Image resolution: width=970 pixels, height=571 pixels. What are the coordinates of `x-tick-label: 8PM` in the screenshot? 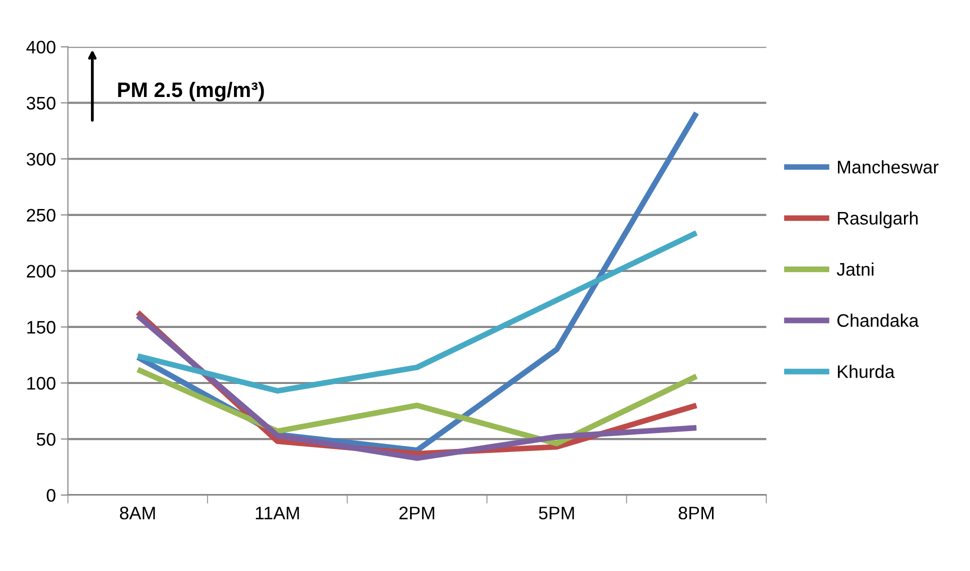 It's located at (696, 513).